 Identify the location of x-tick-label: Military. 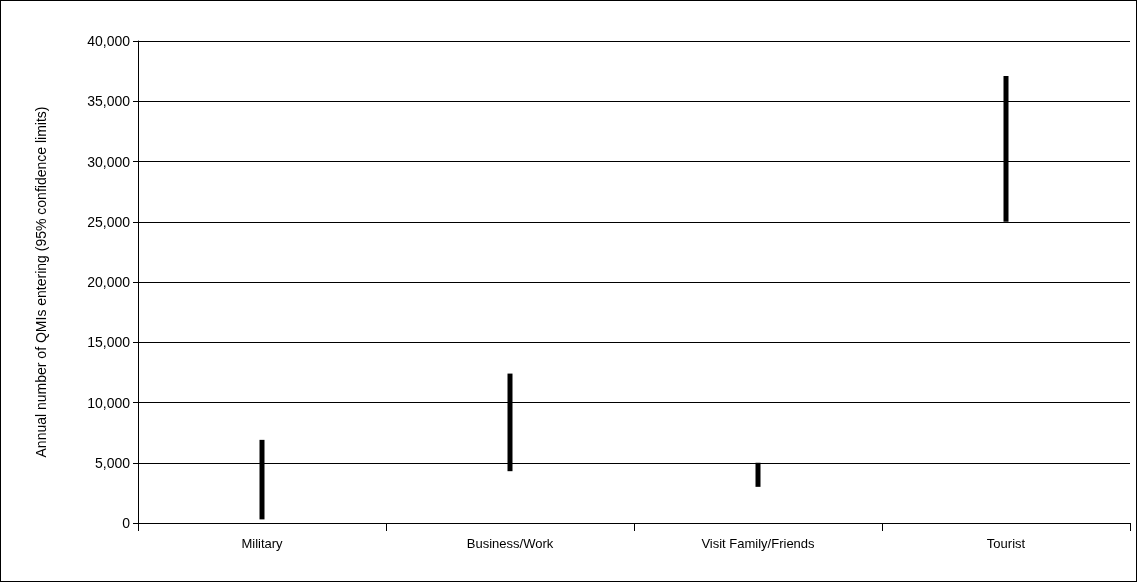
(262, 543).